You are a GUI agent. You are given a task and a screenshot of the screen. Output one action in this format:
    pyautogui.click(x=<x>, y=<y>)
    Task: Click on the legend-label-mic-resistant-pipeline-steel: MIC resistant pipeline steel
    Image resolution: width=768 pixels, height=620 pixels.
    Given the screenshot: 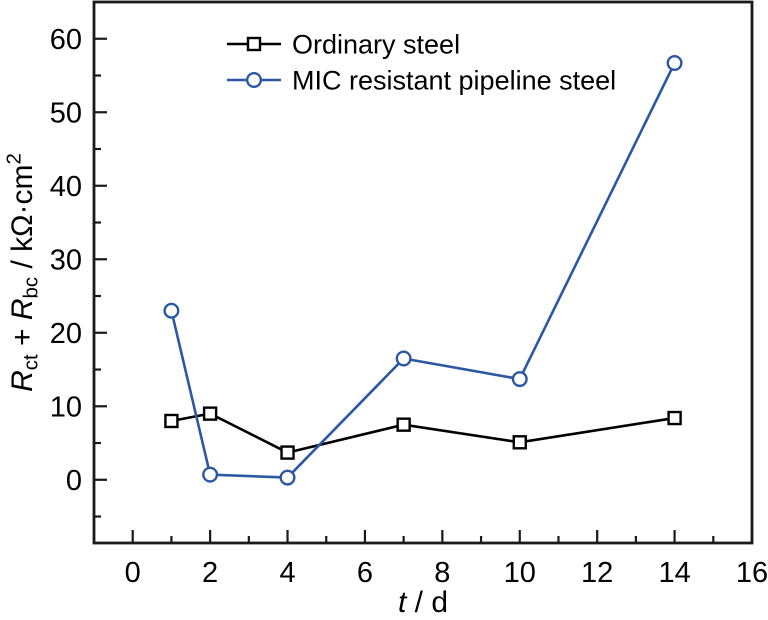 What is the action you would take?
    pyautogui.click(x=454, y=80)
    